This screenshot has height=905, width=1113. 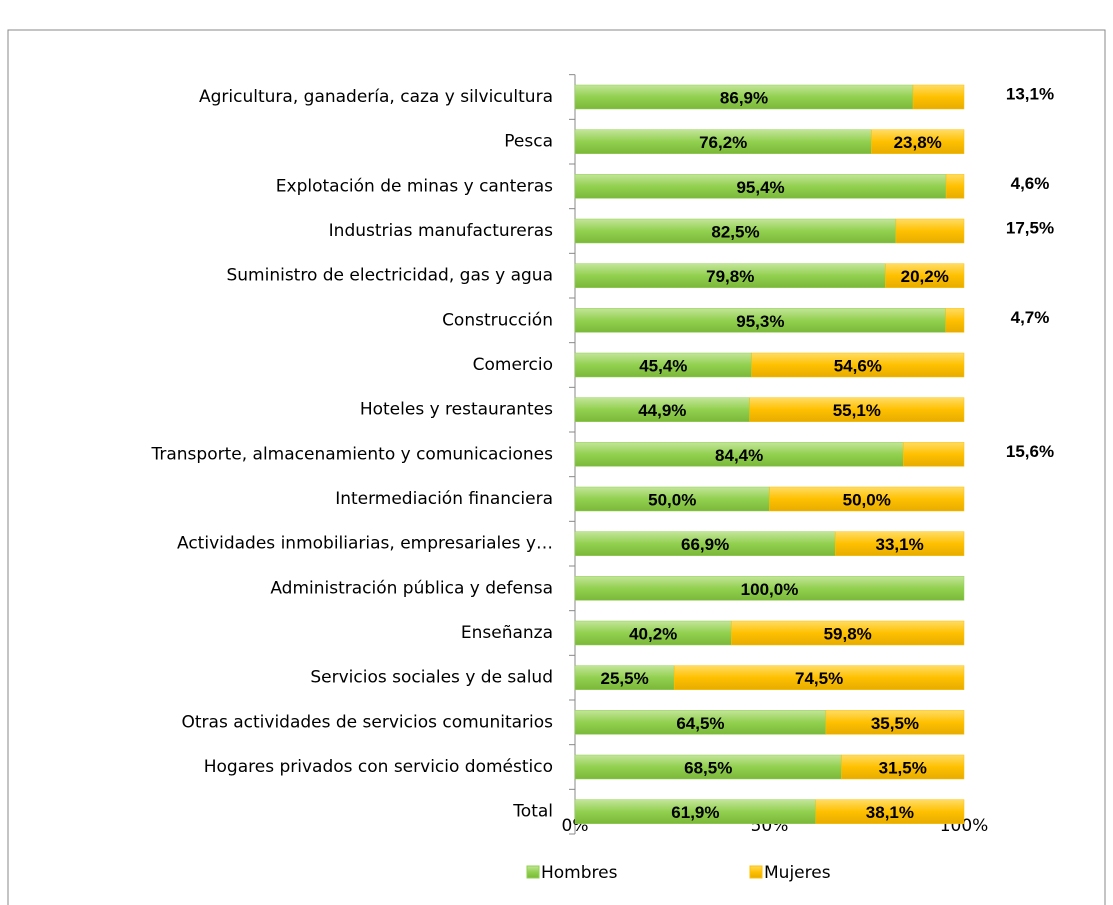 I want to click on value-label: 40,2%, so click(x=653, y=633).